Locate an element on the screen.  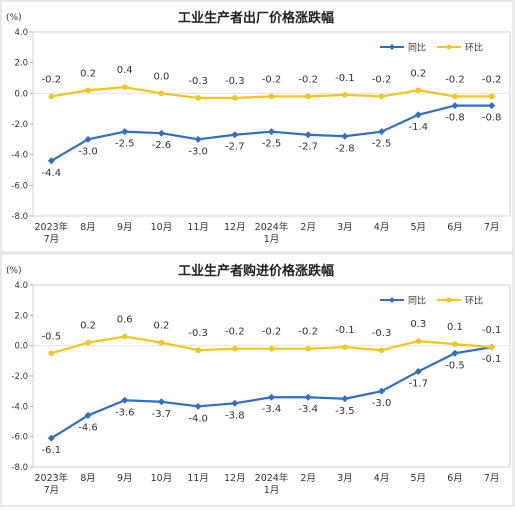
y-tick-label: -4.0 is located at coordinates (19, 156).